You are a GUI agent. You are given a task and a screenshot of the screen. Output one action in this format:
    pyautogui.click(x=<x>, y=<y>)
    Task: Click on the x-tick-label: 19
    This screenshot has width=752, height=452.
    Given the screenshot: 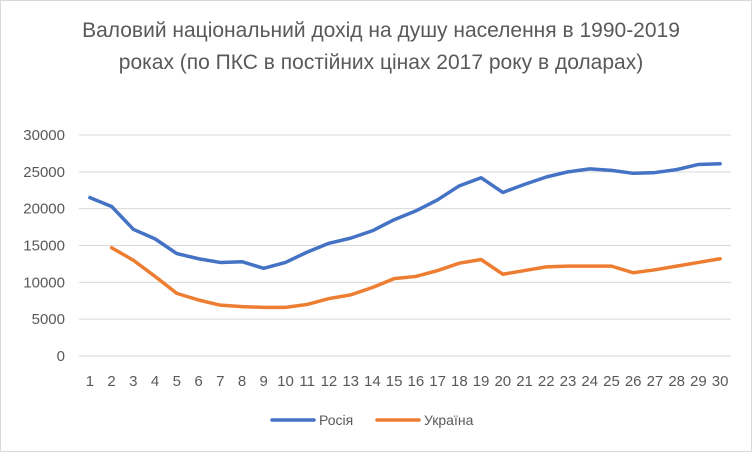 What is the action you would take?
    pyautogui.click(x=481, y=381)
    